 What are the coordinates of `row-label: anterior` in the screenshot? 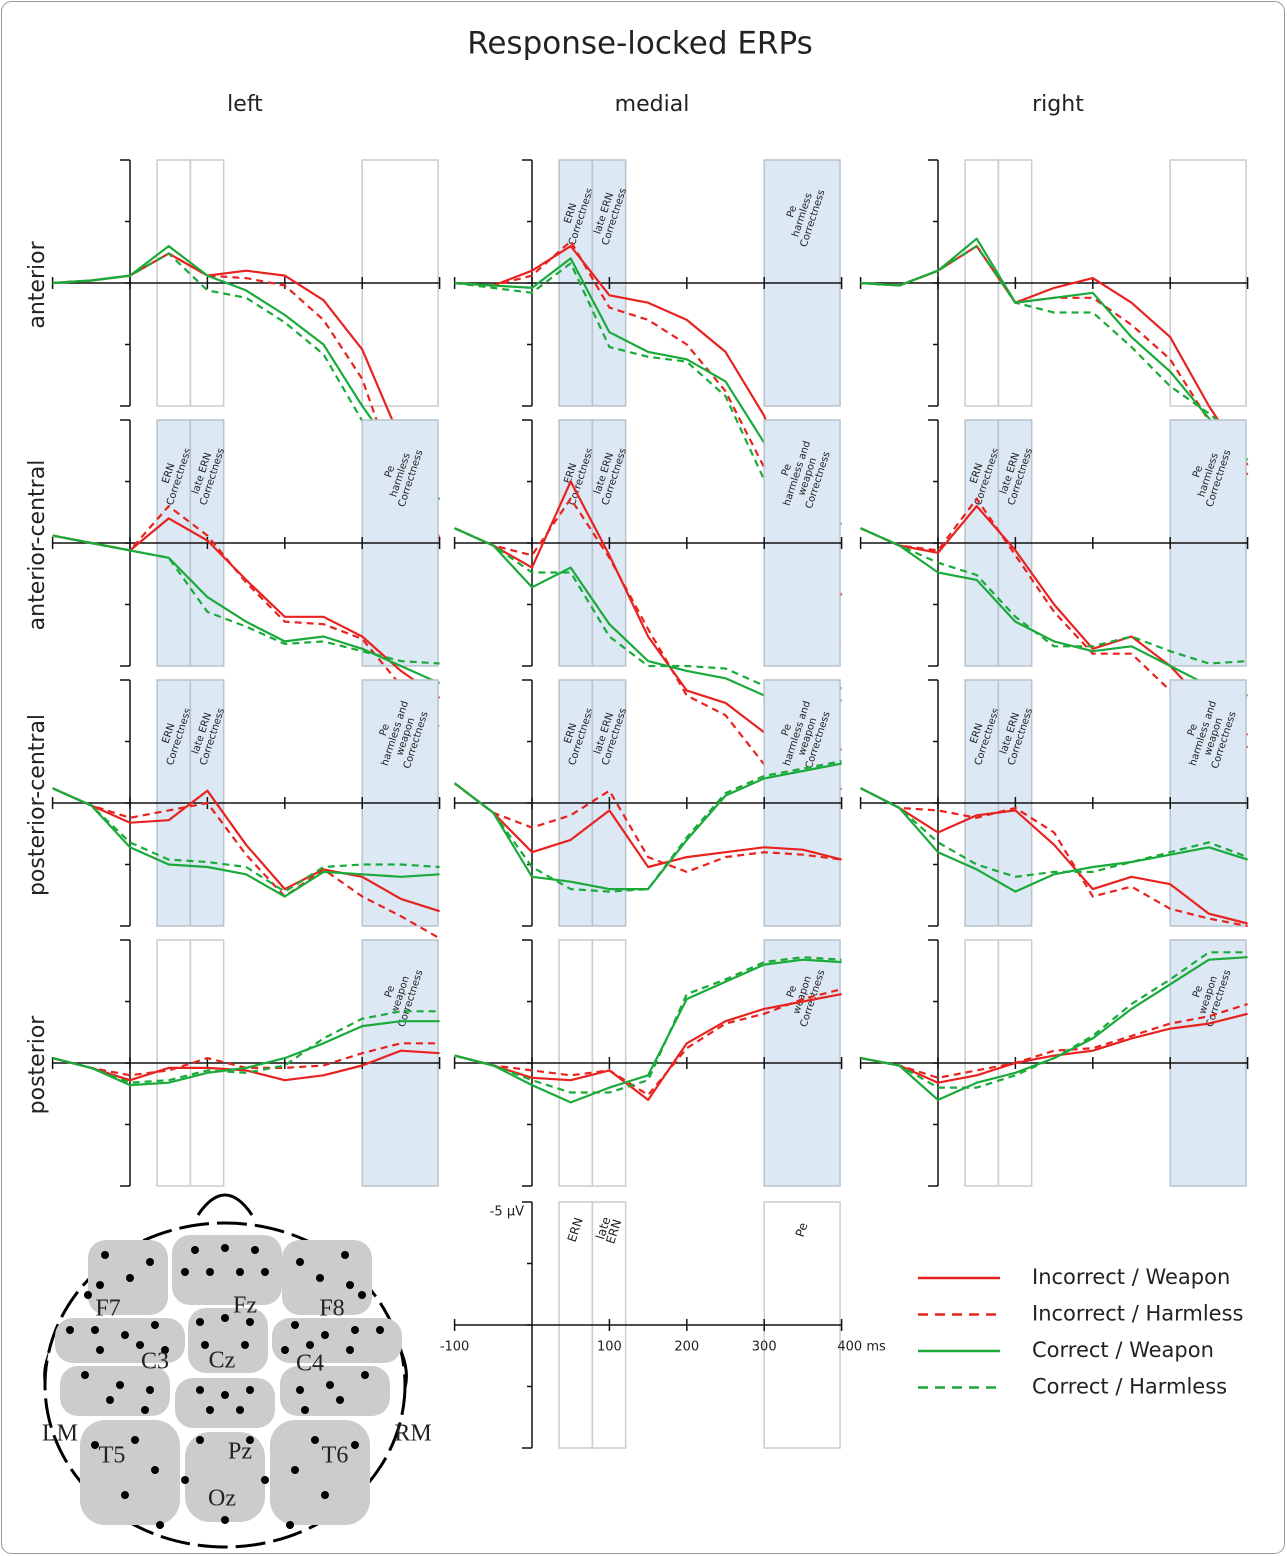 It's located at (37, 284).